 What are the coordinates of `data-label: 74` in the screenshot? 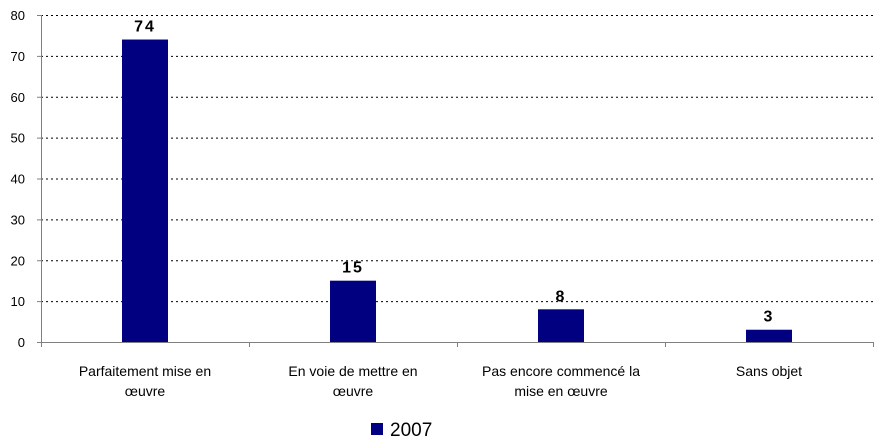 It's located at (145, 27).